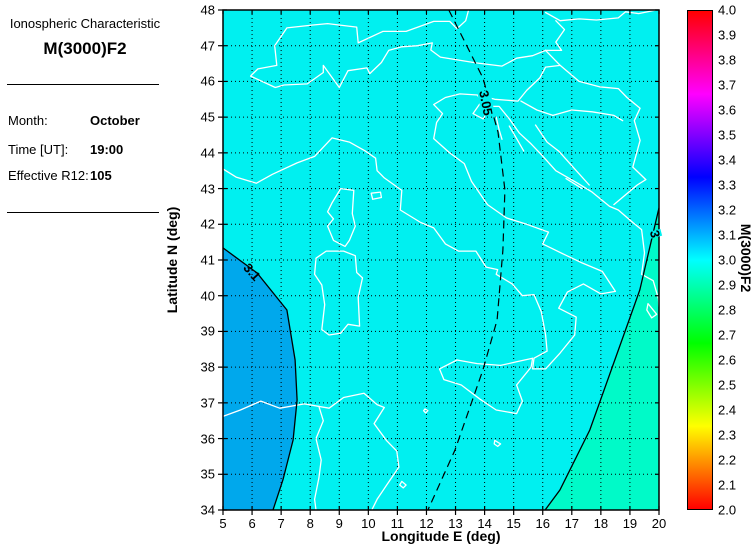 The height and width of the screenshot is (551, 755). Describe the element at coordinates (727, 10) in the screenshot. I see `colorbar-tick-label: 4.0` at that location.